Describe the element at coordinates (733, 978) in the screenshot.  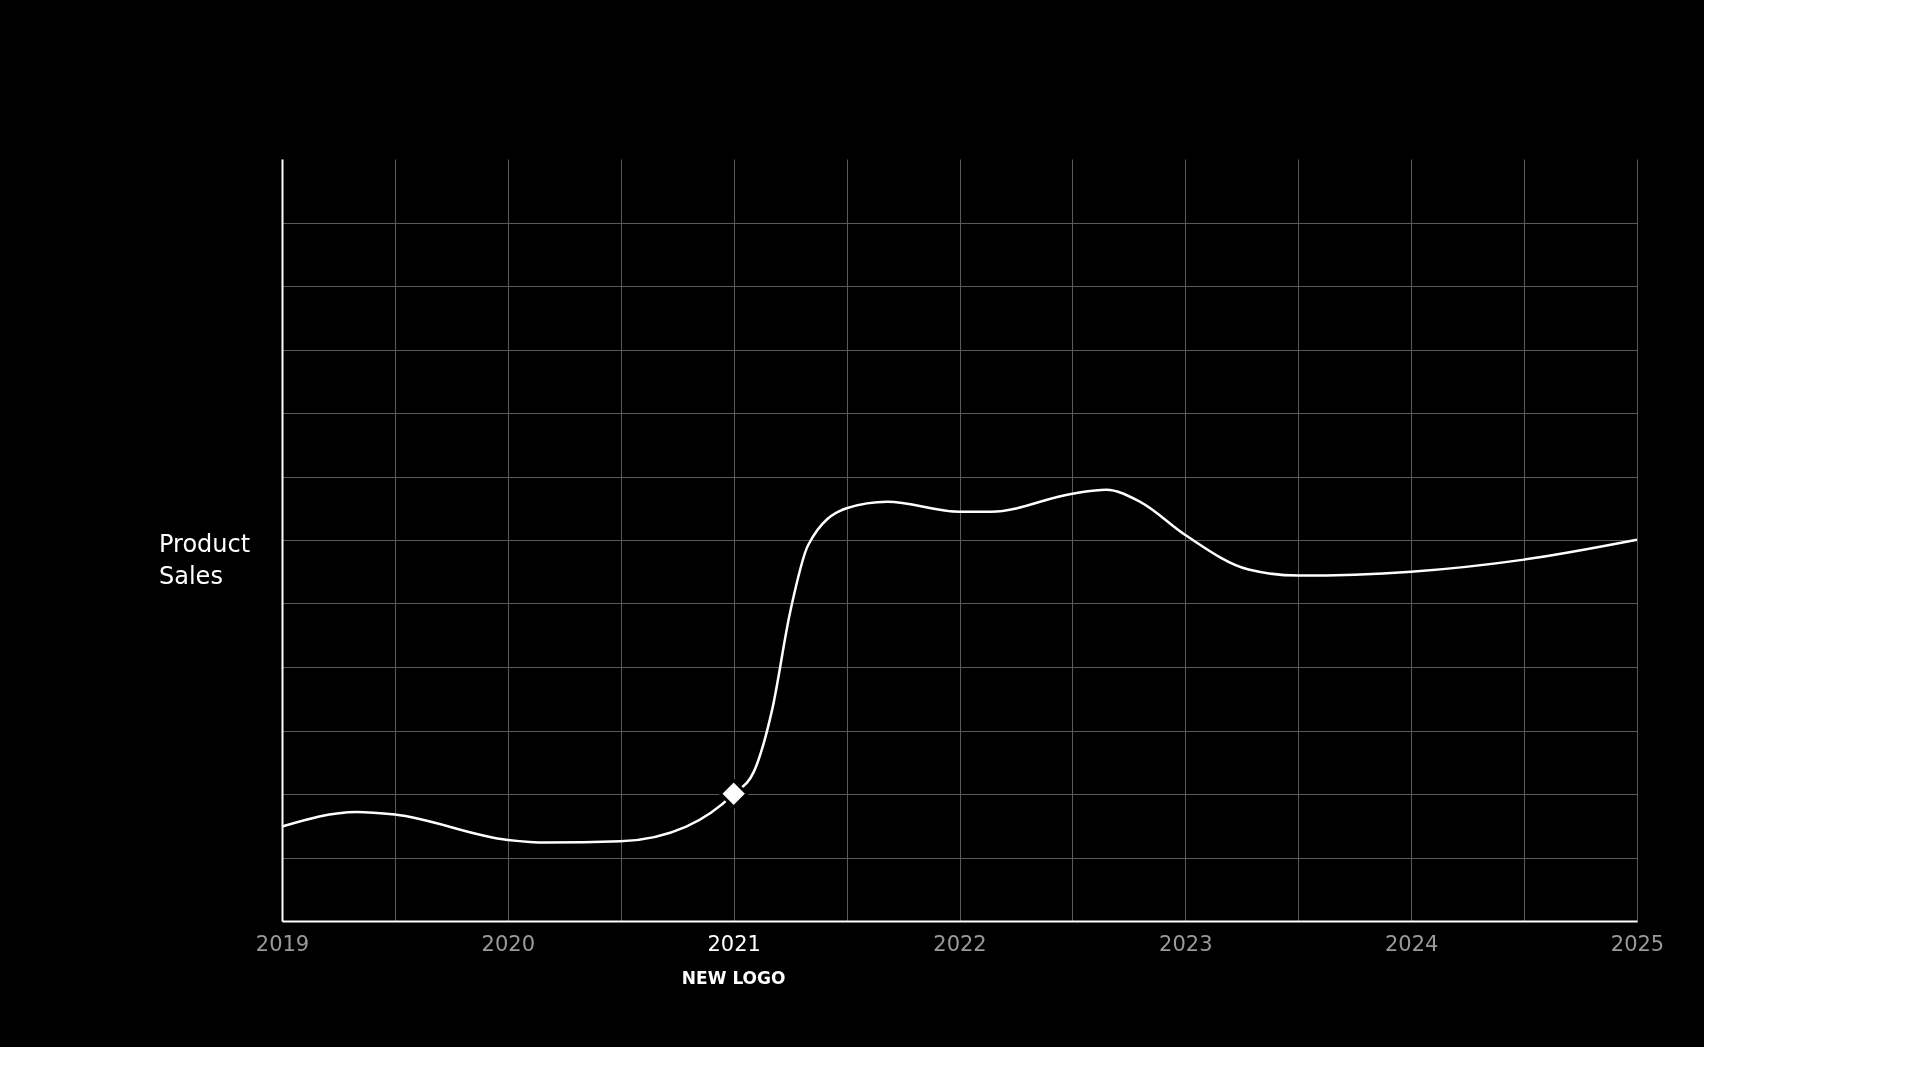
I see `text: NEW LOGO` at that location.